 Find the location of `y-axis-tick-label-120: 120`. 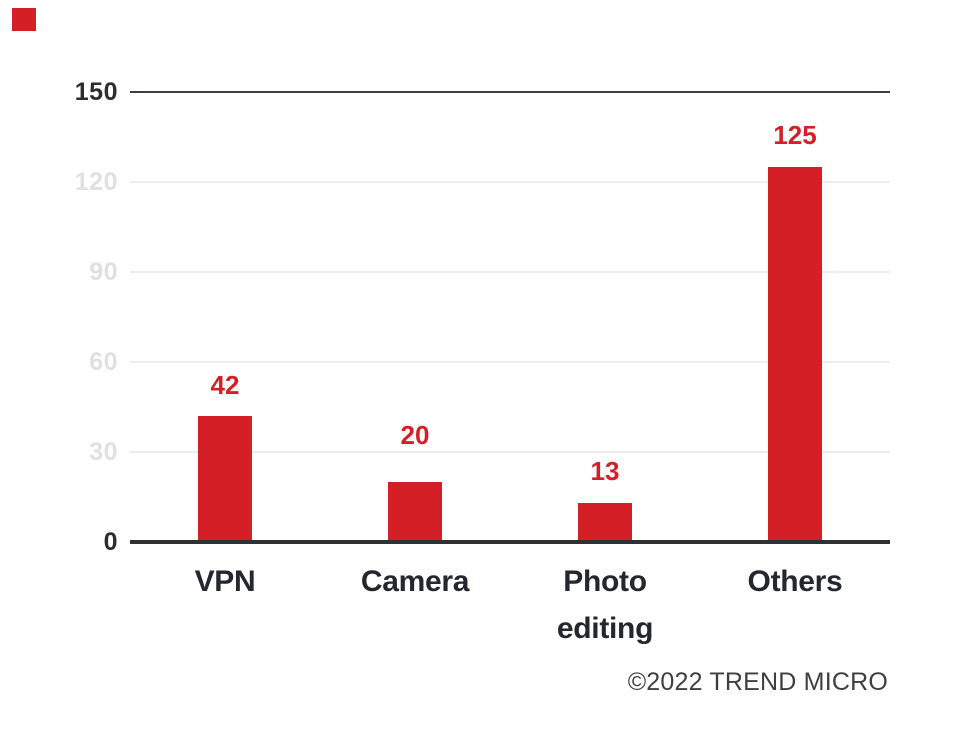

y-axis-tick-label-120: 120 is located at coordinates (96, 182).